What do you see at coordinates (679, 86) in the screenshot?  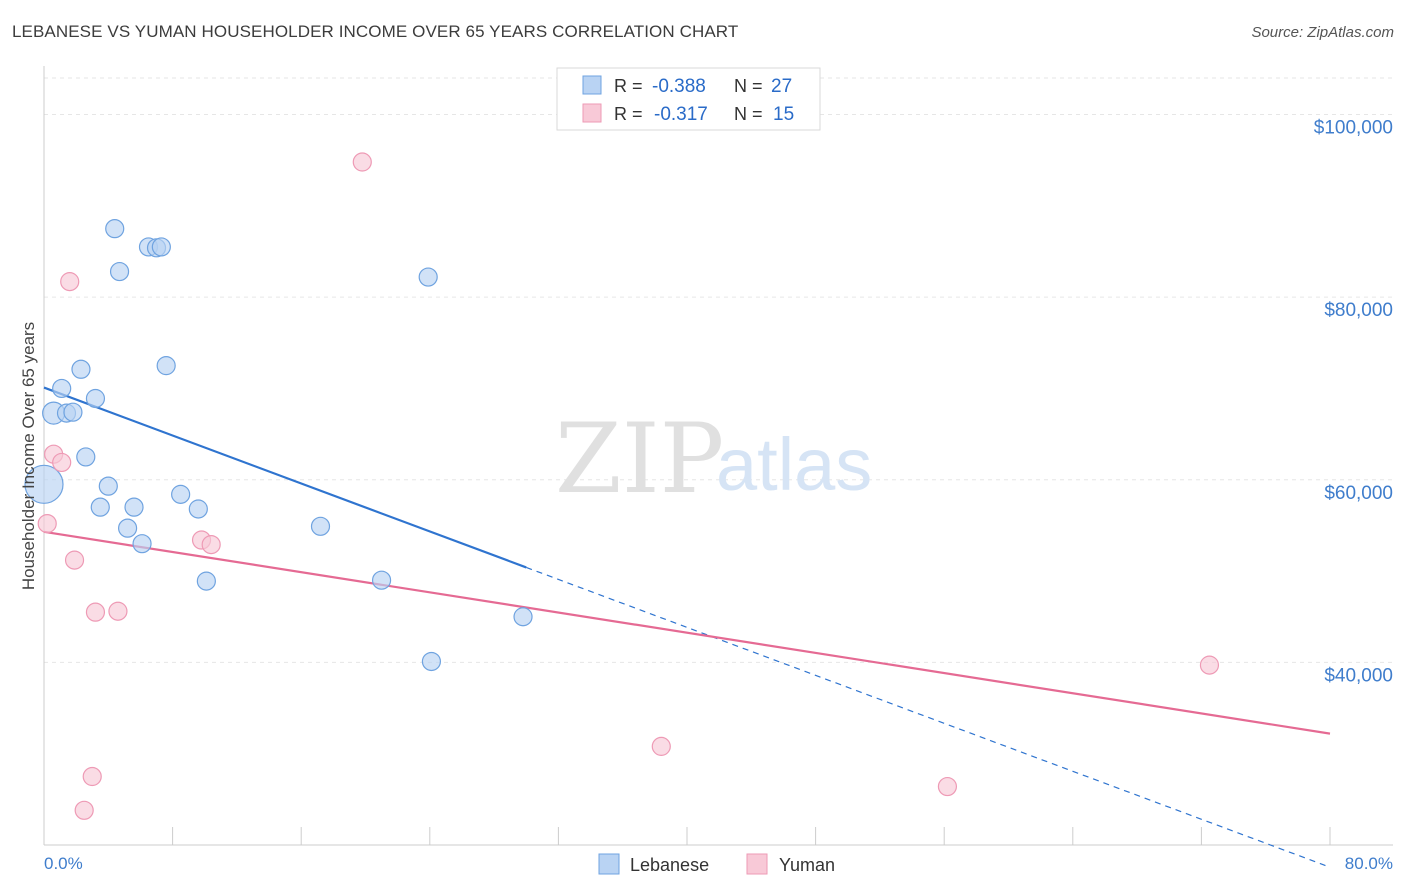 I see `stats-r-value-lebanese: -0.388` at bounding box center [679, 86].